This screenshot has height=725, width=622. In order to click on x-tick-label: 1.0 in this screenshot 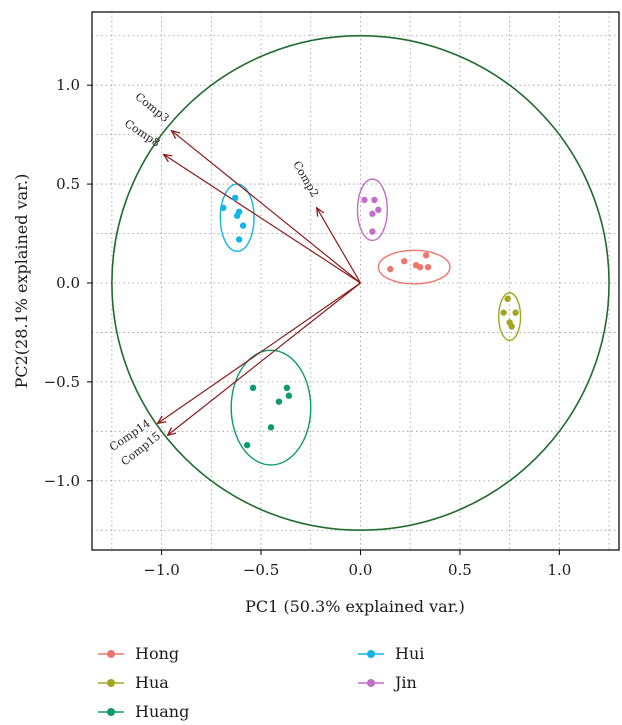, I will do `click(559, 570)`.